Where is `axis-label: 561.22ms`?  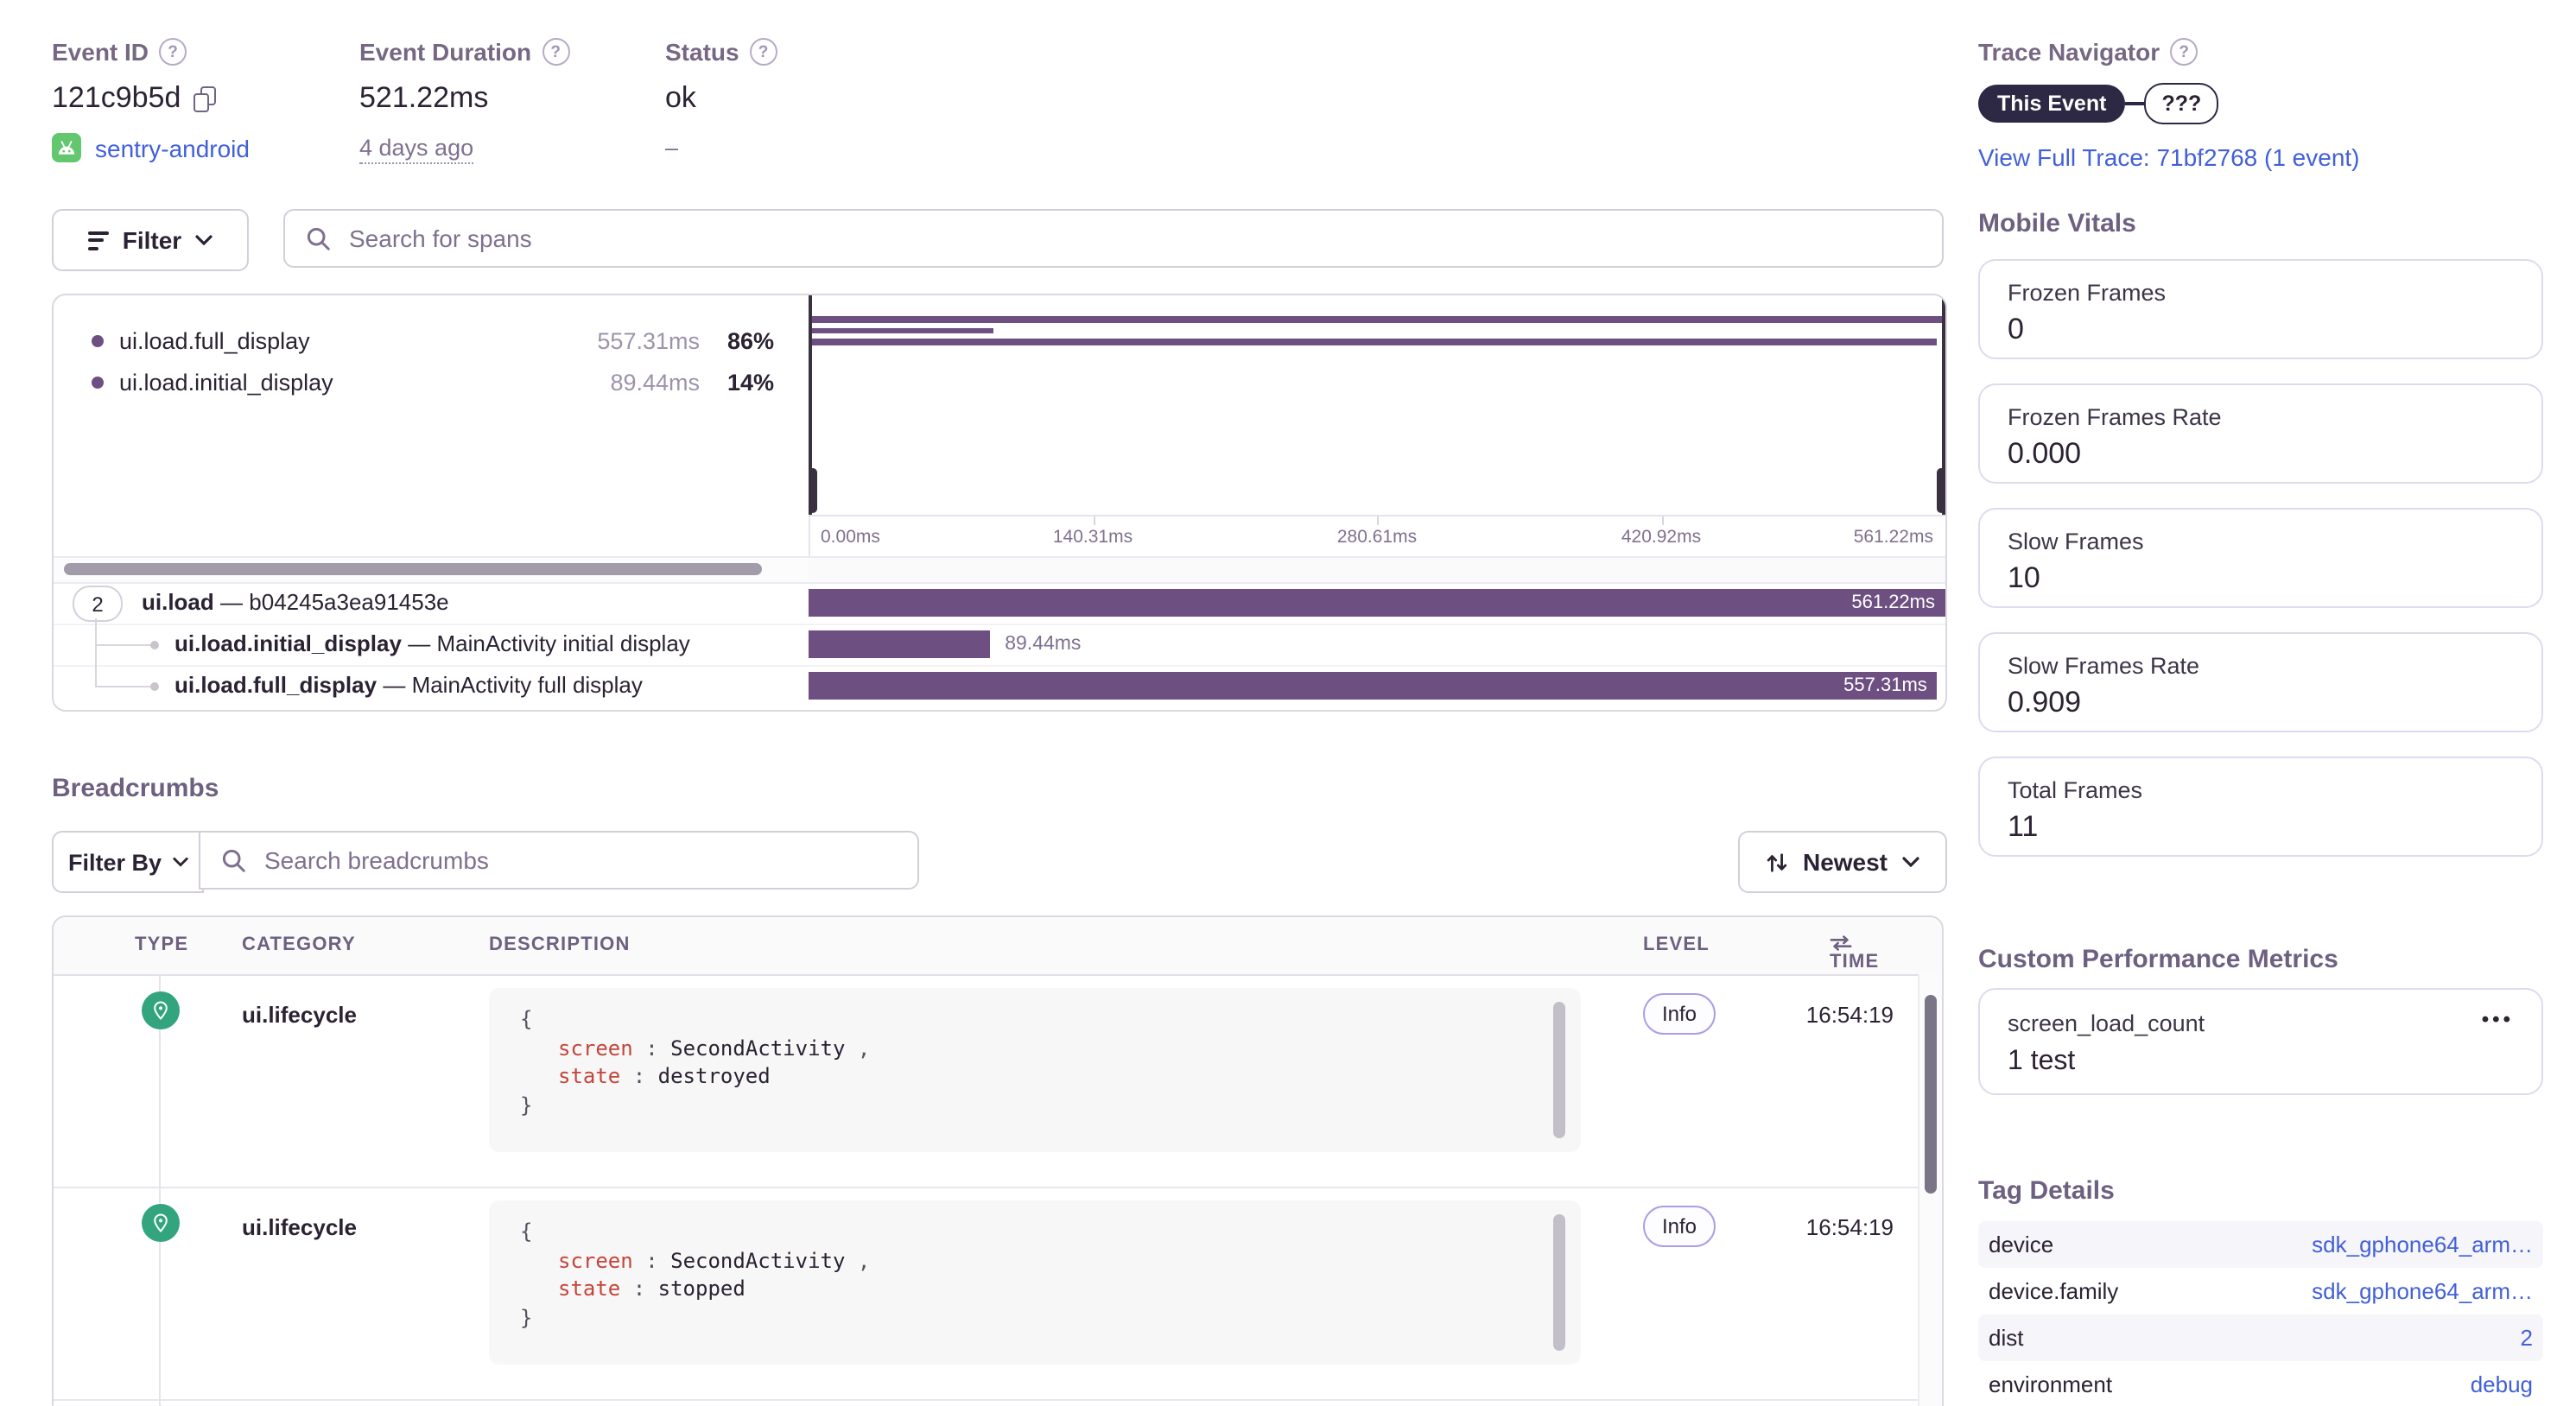 axis-label: 561.22ms is located at coordinates (1893, 537).